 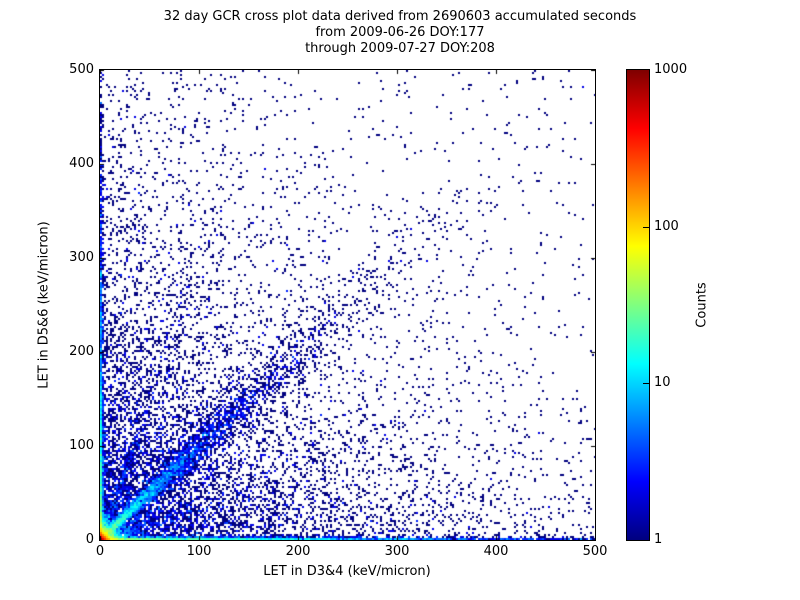 I want to click on y-tick-label-500: 500, so click(x=81, y=69).